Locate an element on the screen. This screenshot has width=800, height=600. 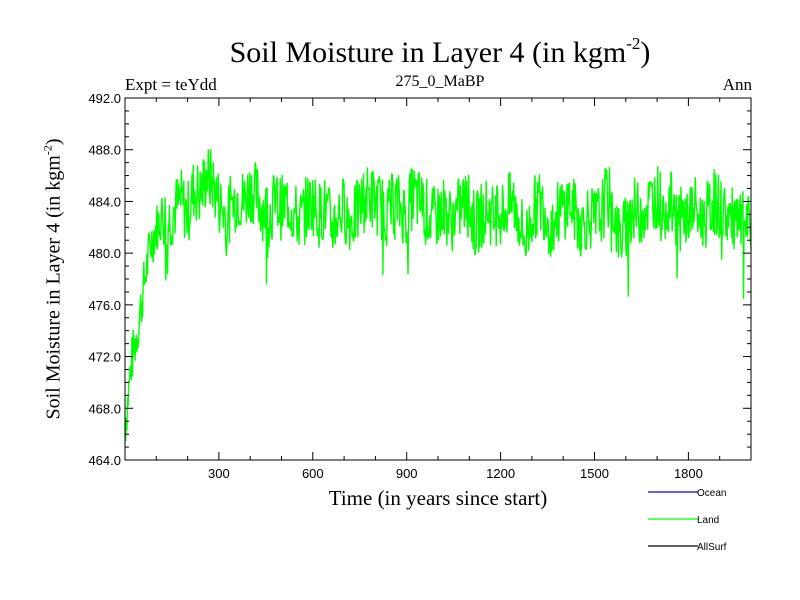
x-tick-label: 600 is located at coordinates (313, 473).